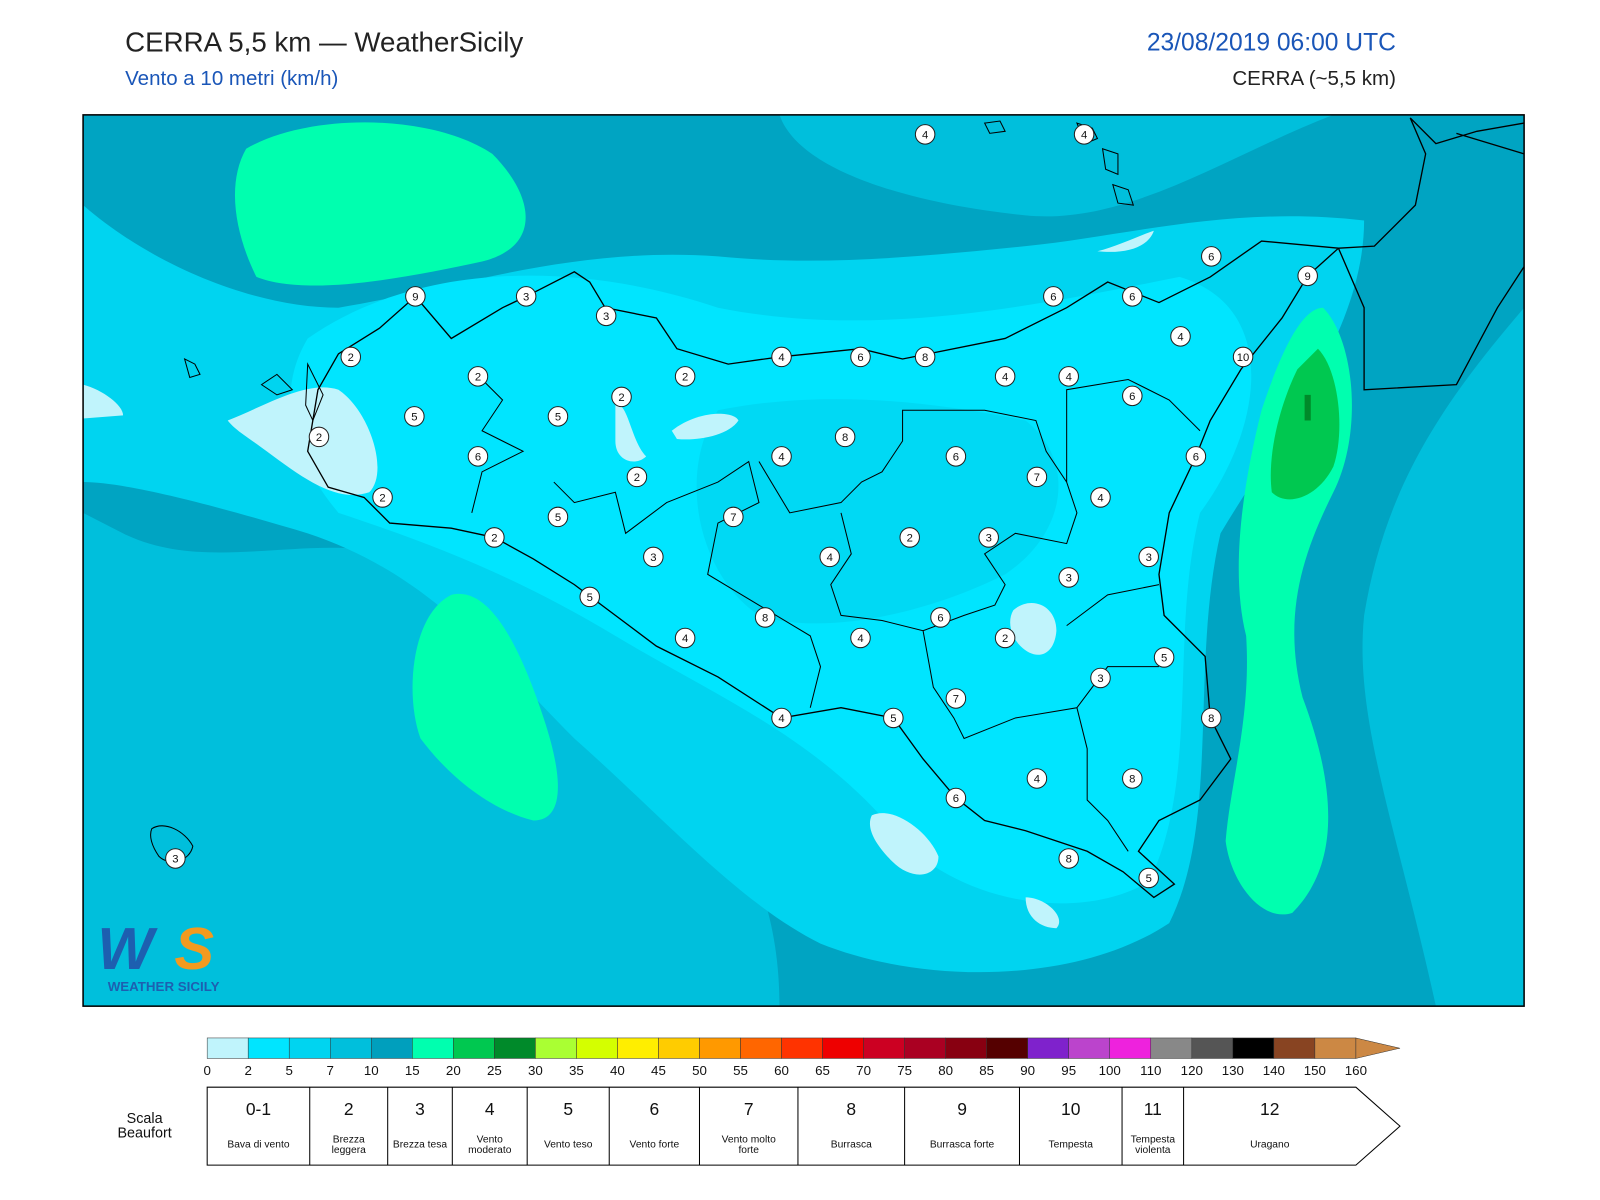 This screenshot has height=1200, width=1600. I want to click on beaufort-name: Vento moderato, so click(490, 1145).